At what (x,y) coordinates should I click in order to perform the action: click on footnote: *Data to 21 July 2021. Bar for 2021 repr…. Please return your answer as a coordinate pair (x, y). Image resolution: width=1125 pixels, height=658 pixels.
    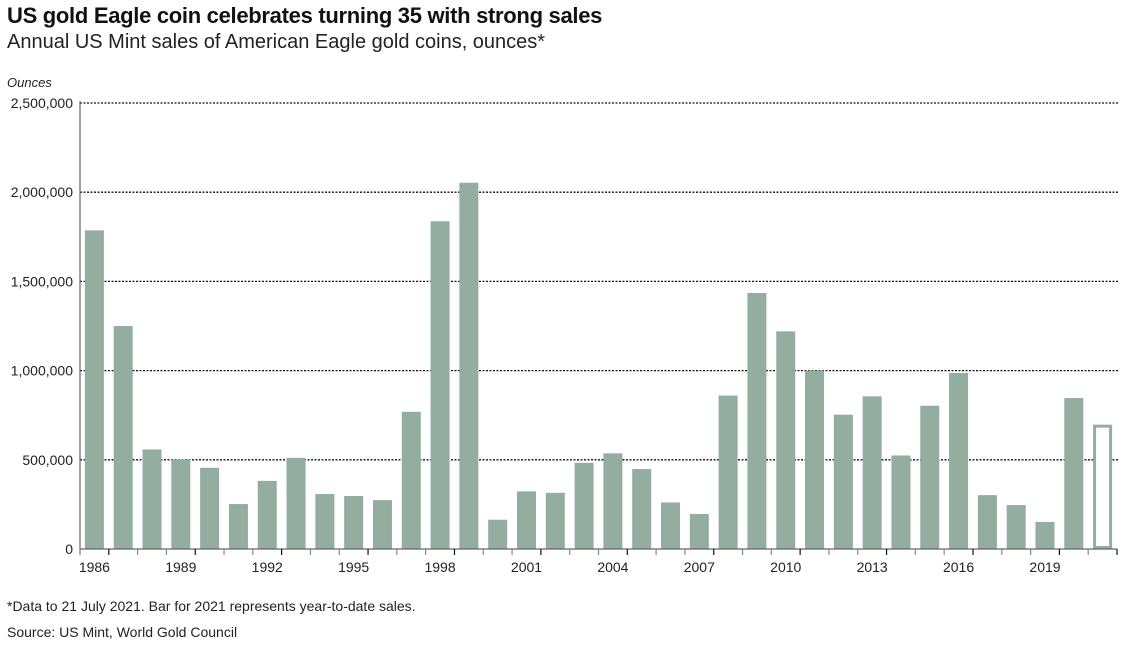
    Looking at the image, I should click on (211, 606).